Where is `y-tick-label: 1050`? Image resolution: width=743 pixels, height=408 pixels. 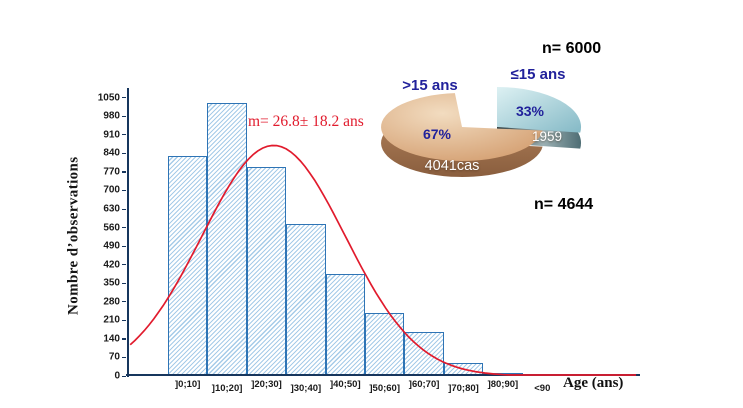
y-tick-label: 1050 is located at coordinates (108, 98).